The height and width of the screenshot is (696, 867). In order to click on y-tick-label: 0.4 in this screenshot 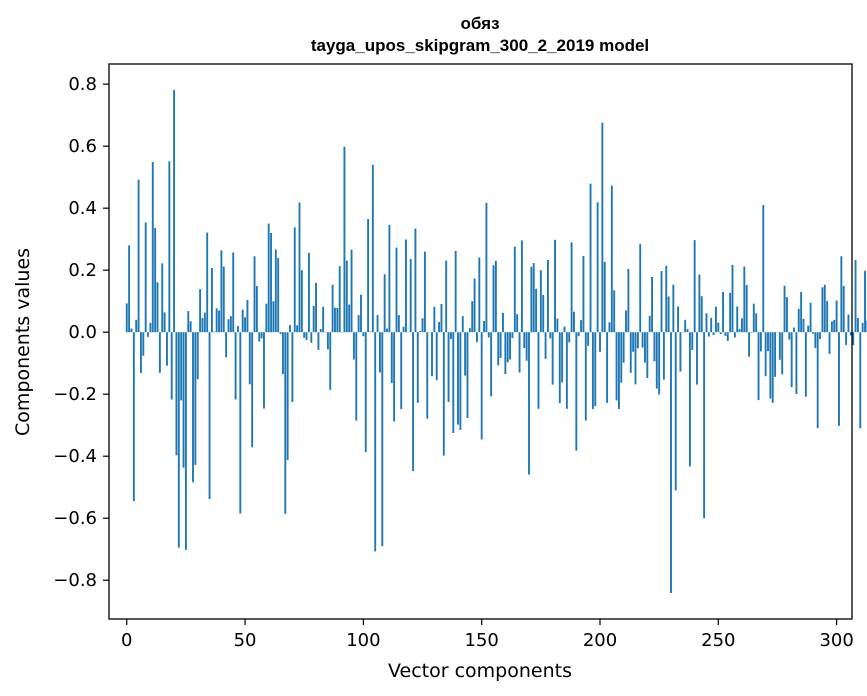, I will do `click(82, 208)`.